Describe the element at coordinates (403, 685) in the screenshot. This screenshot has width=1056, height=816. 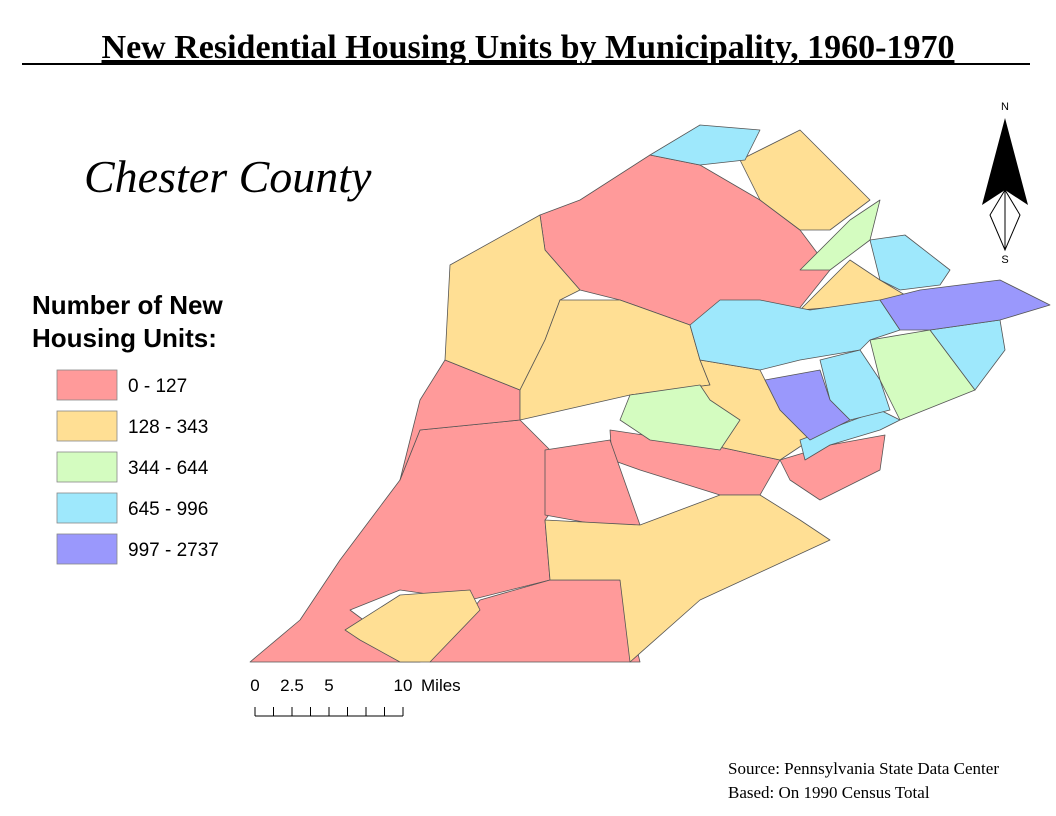
I see `scale-label: 10` at that location.